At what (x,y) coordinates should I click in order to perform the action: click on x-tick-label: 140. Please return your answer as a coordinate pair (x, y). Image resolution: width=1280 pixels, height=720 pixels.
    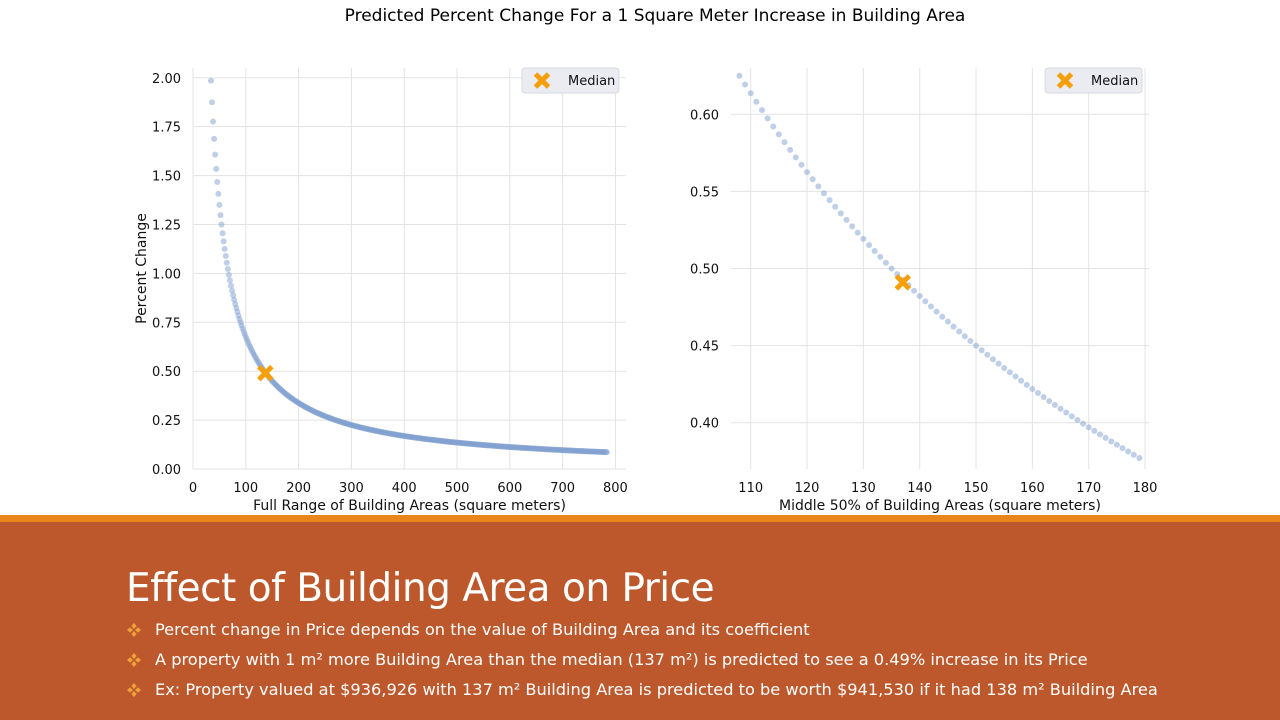
    Looking at the image, I should click on (919, 488).